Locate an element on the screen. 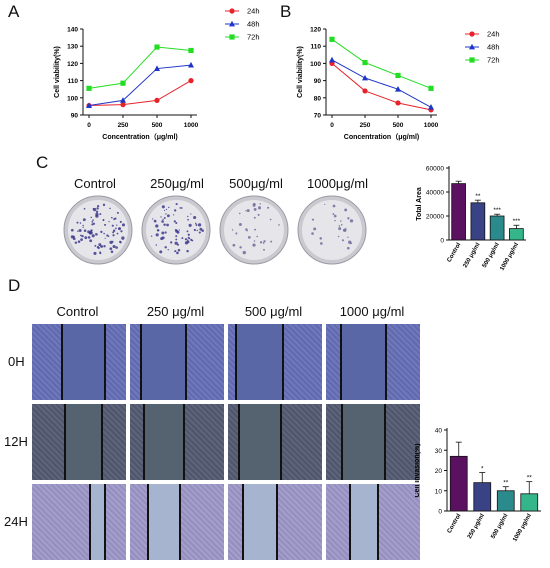  legend-marker-48h is located at coordinates (472, 46).